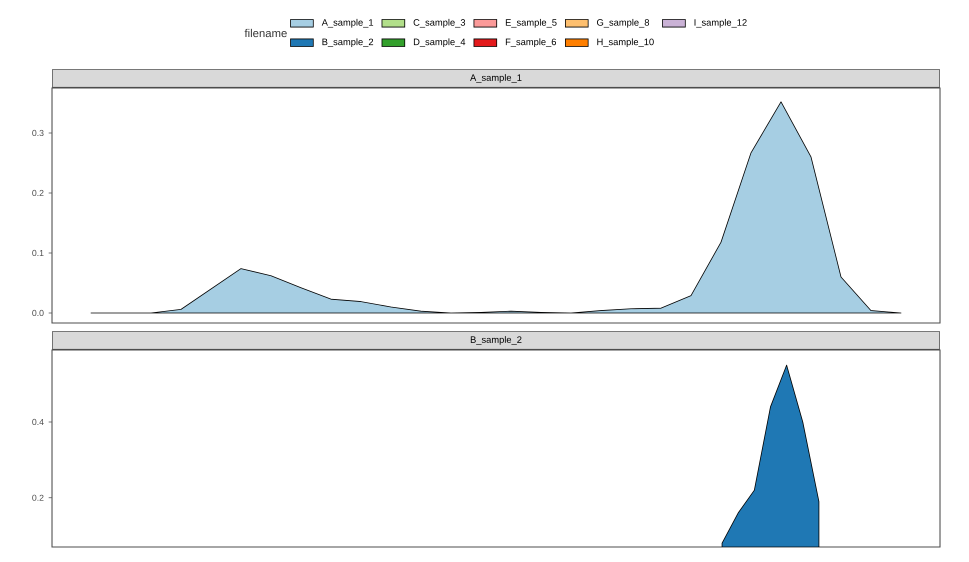  What do you see at coordinates (440, 23) in the screenshot?
I see `legend-label: C_sample_3` at bounding box center [440, 23].